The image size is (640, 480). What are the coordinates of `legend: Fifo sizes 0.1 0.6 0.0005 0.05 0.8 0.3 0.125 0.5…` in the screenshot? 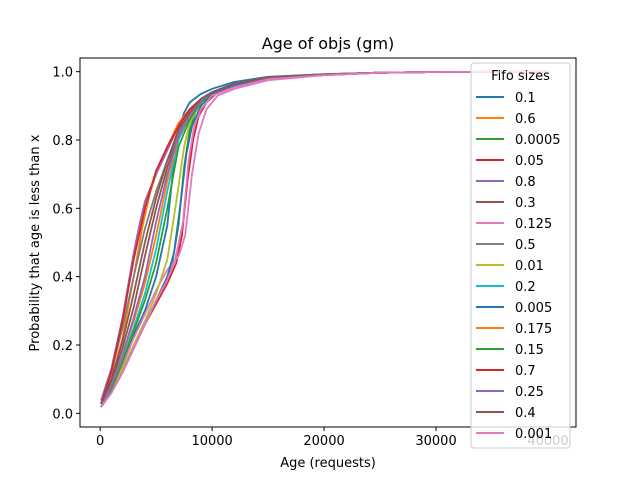 It's located at (520, 255).